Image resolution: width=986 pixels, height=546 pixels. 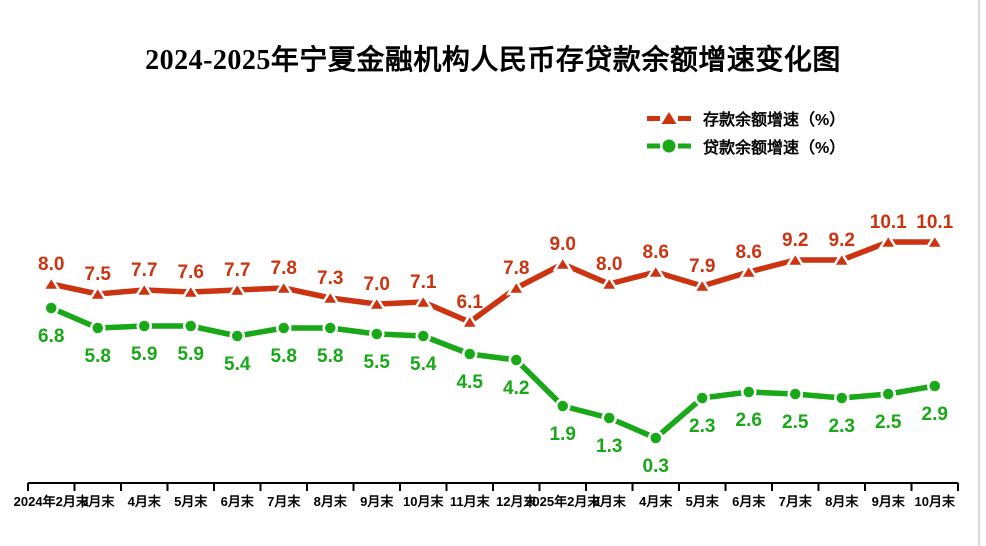 What do you see at coordinates (702, 266) in the screenshot?
I see `deposit-data-label: 7.9` at bounding box center [702, 266].